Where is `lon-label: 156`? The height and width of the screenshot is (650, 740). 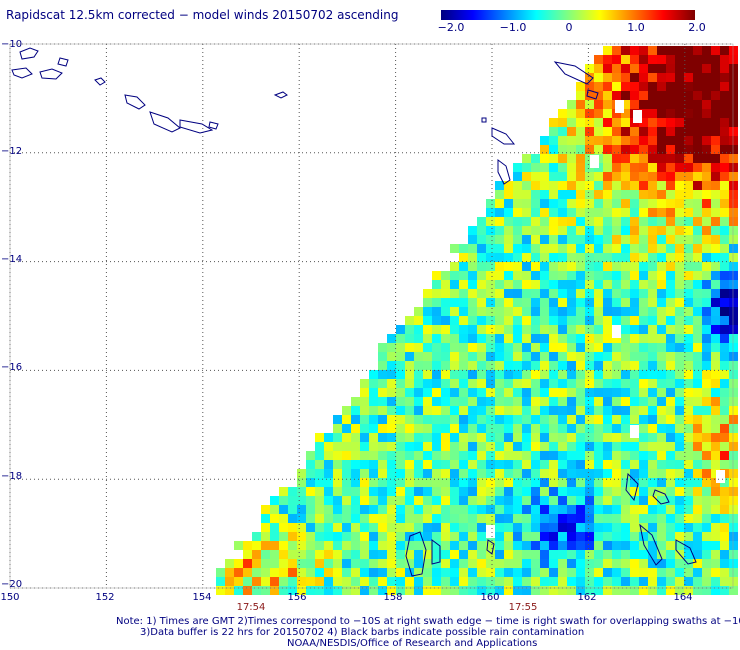
lon-label: 156 is located at coordinates (297, 597).